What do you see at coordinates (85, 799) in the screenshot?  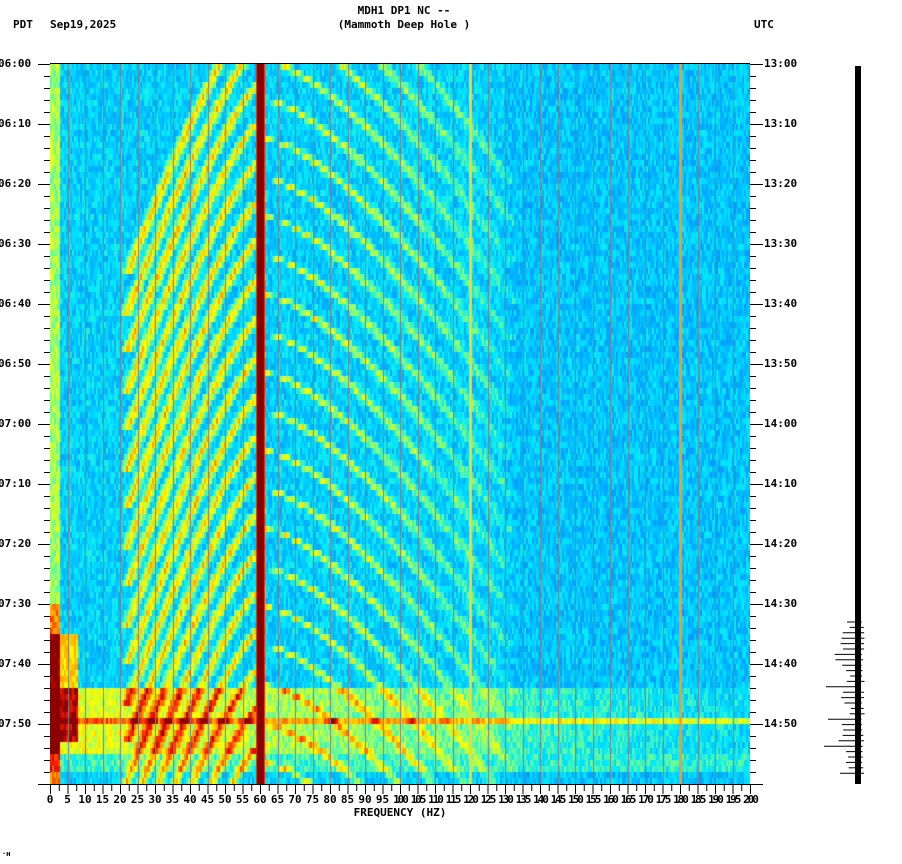 I see `frequency-tick-label: 10` at bounding box center [85, 799].